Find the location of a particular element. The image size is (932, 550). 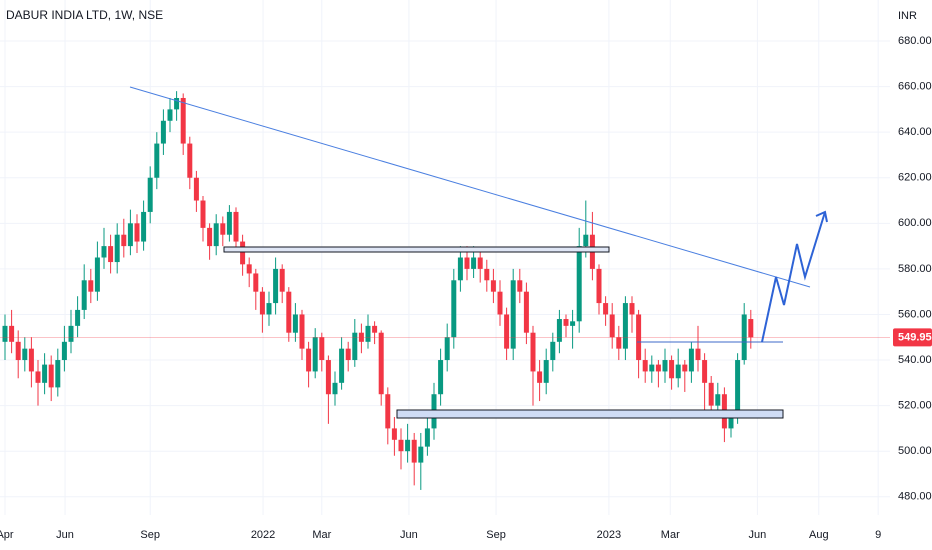

last-price-label: 549.95 is located at coordinates (915, 337).